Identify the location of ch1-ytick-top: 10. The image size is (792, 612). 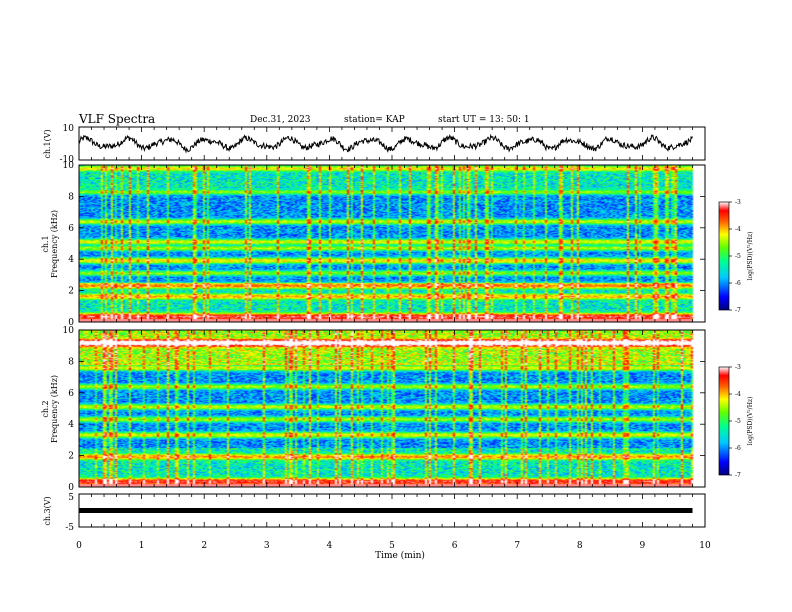
(69, 129).